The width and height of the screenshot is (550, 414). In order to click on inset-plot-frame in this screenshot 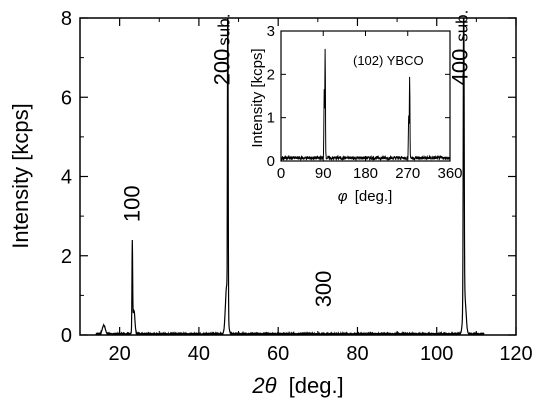, I will do `click(365, 96)`.